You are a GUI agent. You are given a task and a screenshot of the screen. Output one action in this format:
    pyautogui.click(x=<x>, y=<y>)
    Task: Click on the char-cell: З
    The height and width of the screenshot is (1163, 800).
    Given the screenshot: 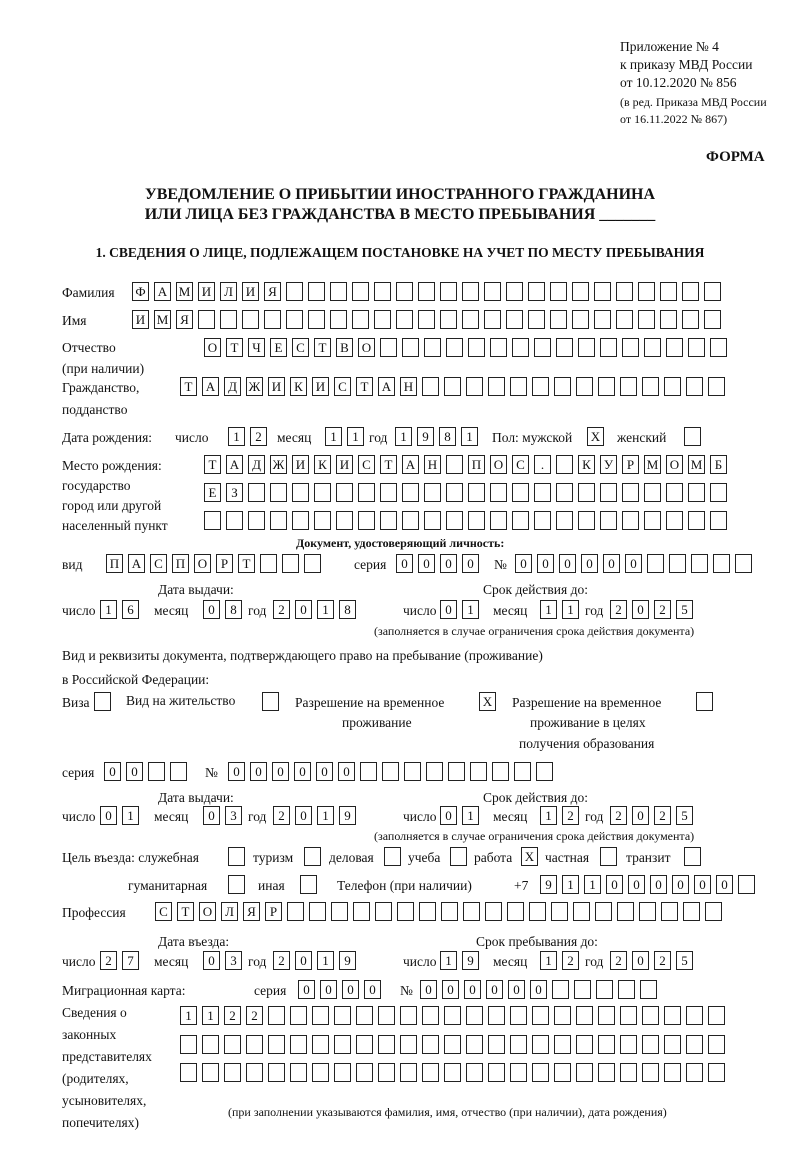 What is the action you would take?
    pyautogui.click(x=234, y=492)
    